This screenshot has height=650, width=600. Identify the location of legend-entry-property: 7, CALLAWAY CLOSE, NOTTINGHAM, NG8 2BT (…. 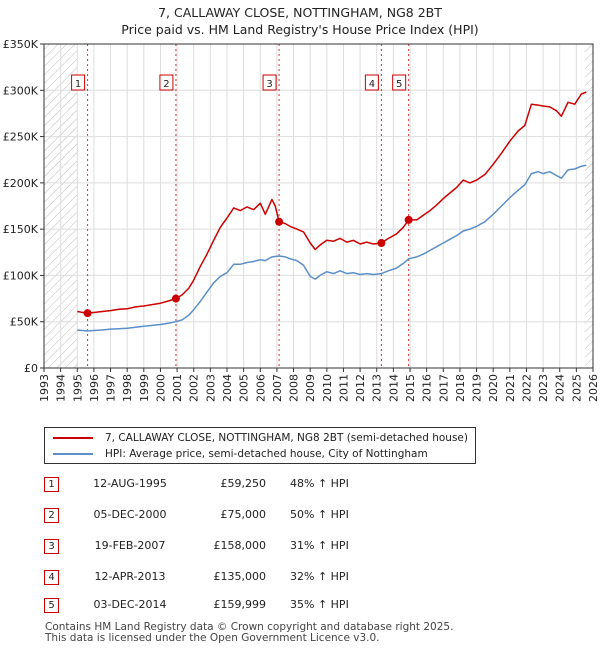
(260, 438).